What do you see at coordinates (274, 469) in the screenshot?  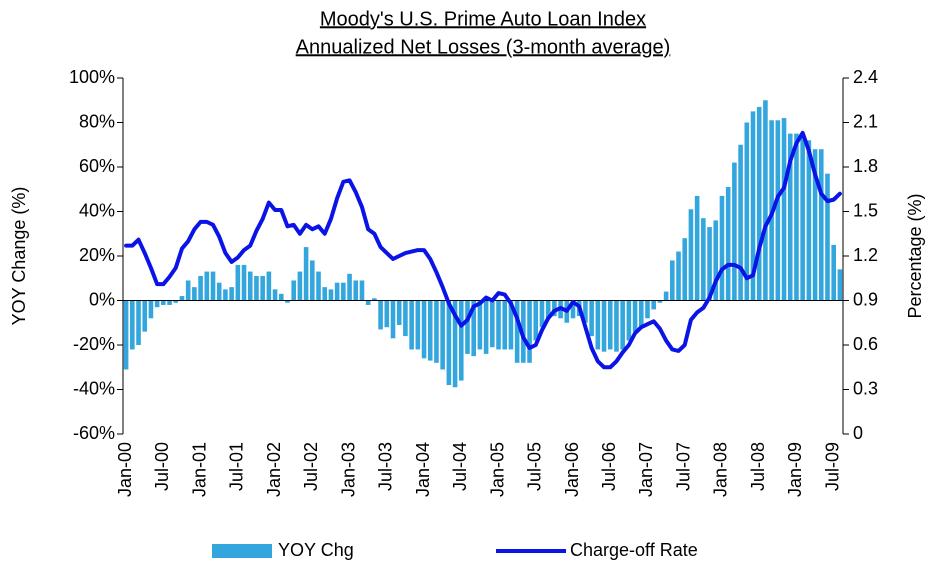 I see `x-tick-label: Jan-02` at bounding box center [274, 469].